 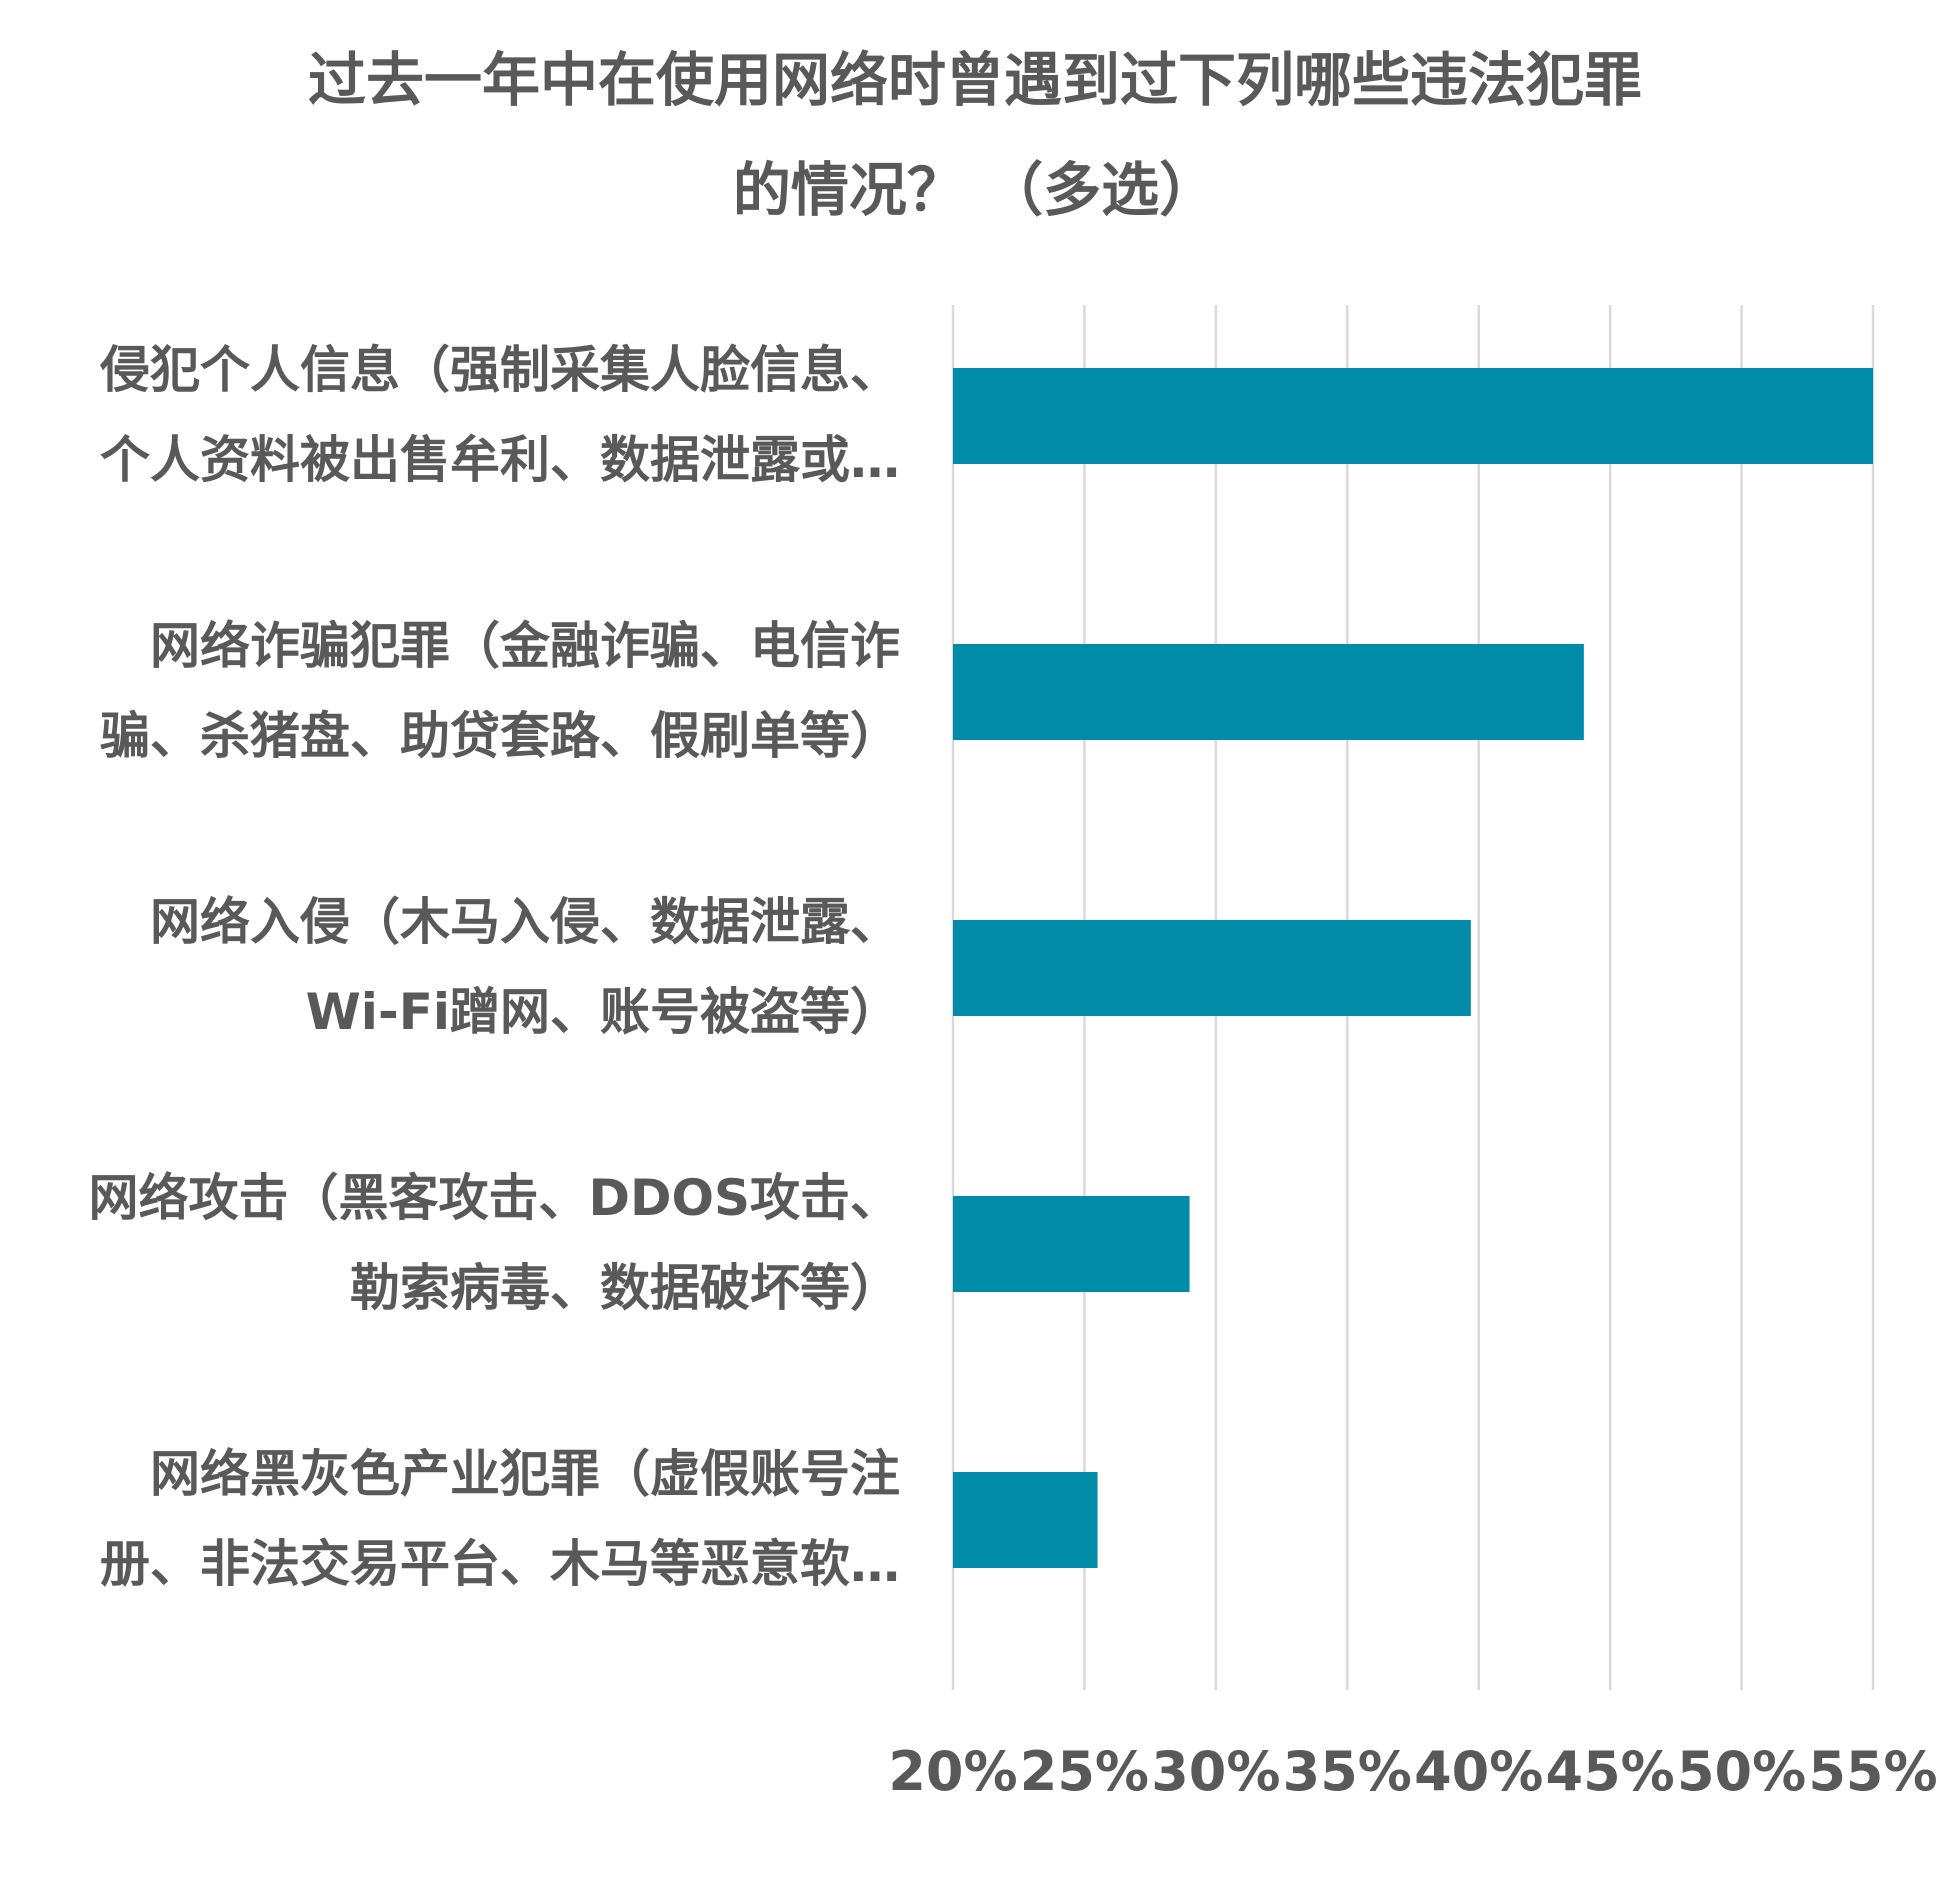 I want to click on x-tick-label-40: 40%, so click(x=1478, y=1771).